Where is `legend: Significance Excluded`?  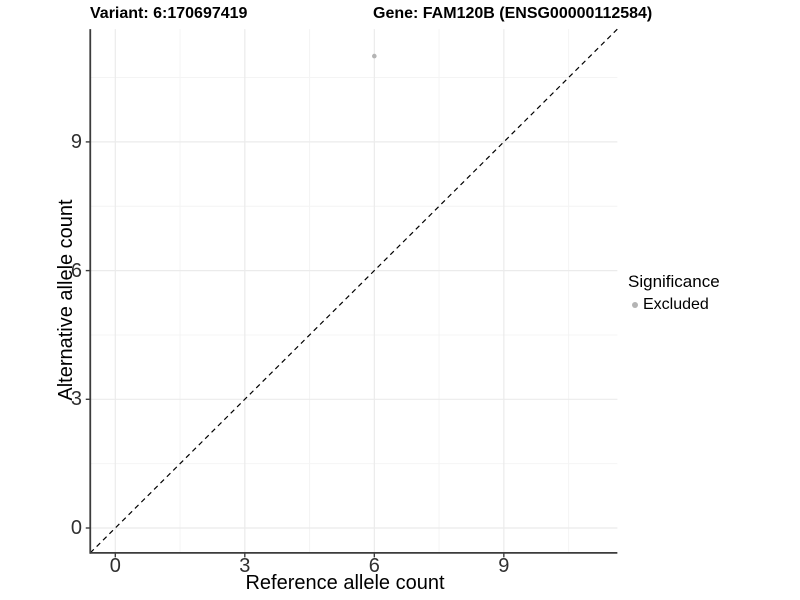
legend: Significance Excluded is located at coordinates (674, 292).